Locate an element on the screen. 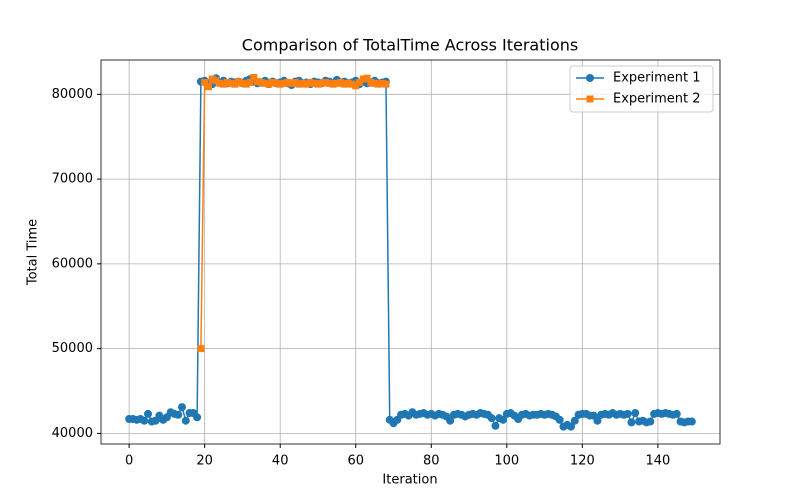 This screenshot has width=800, height=504. x-tick-label: 140 is located at coordinates (657, 461).